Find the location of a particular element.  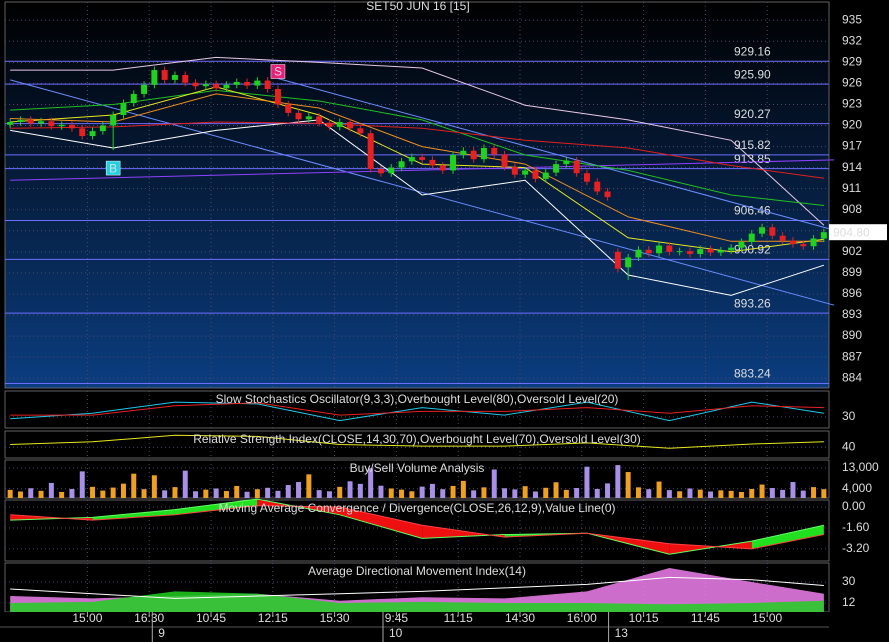

y-tick-label: 908 is located at coordinates (852, 209).